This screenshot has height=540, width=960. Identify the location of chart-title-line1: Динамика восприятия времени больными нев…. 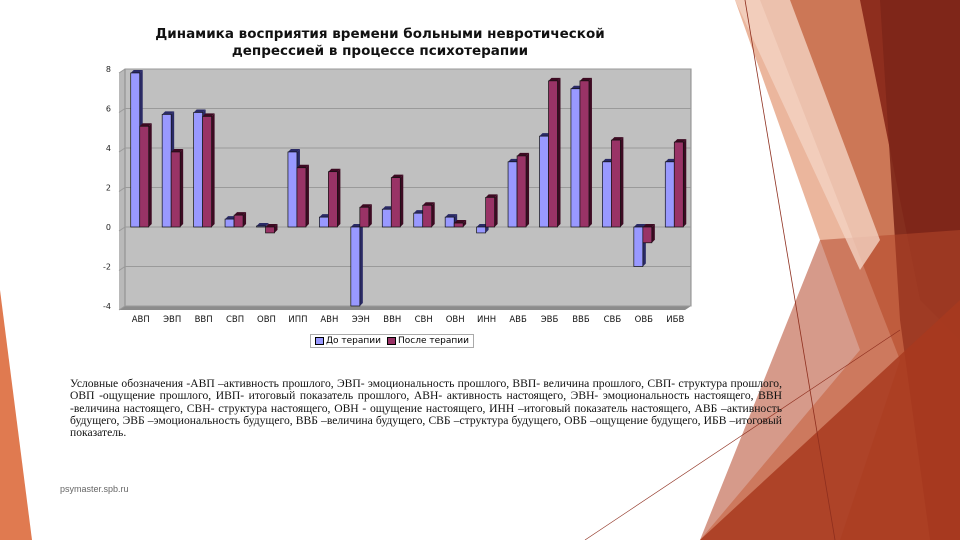
(380, 34).